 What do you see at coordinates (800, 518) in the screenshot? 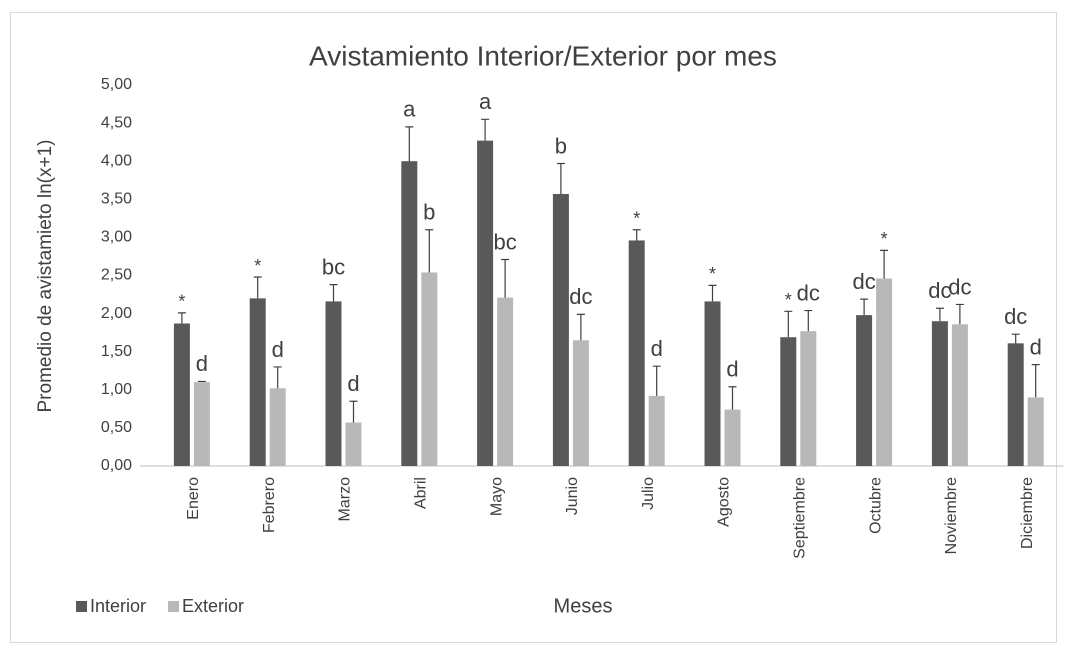
I see `x-tick-label: Septiembre` at bounding box center [800, 518].